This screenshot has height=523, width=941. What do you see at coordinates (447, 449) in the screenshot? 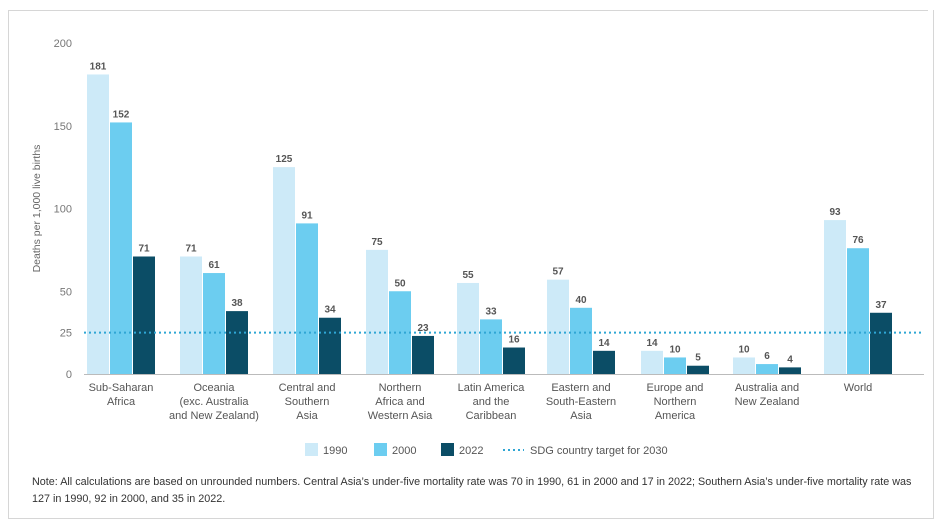
I see `legend-swatch-2022` at bounding box center [447, 449].